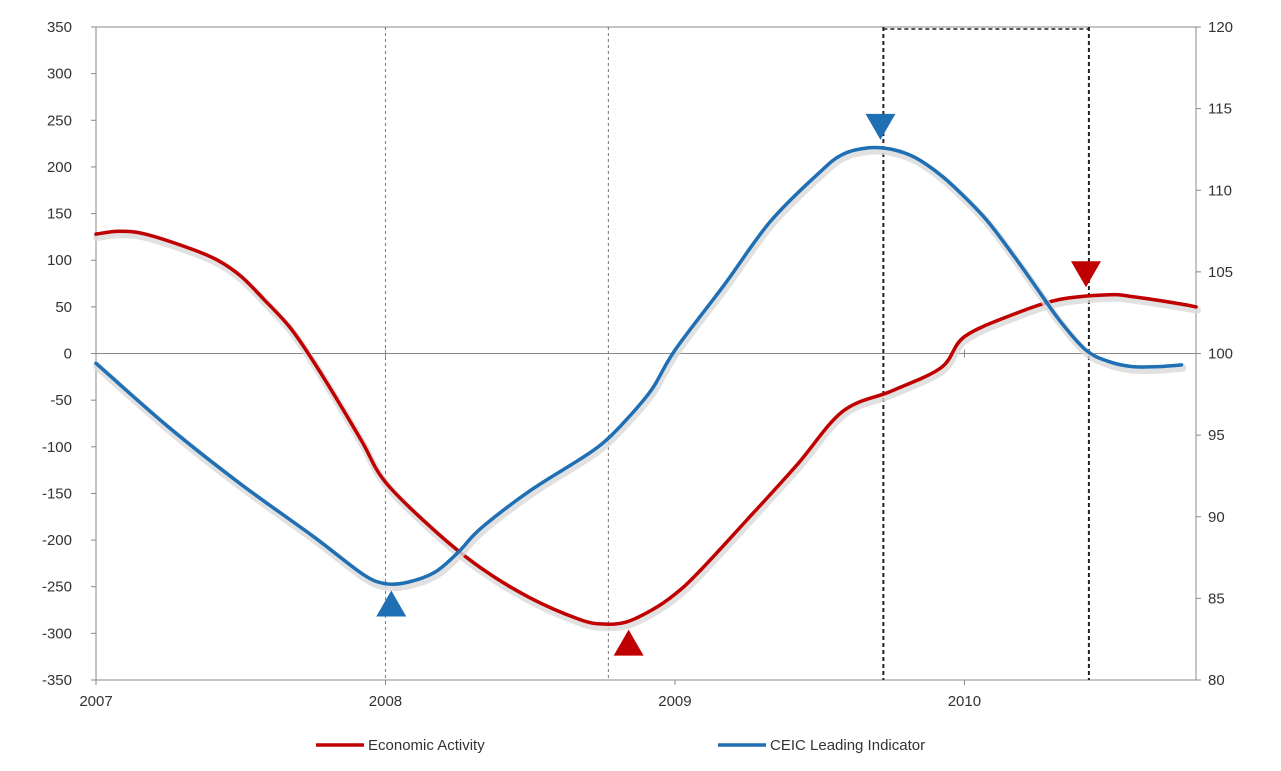 The height and width of the screenshot is (771, 1281). I want to click on y-left-tick-label-11: -200, so click(57, 540).